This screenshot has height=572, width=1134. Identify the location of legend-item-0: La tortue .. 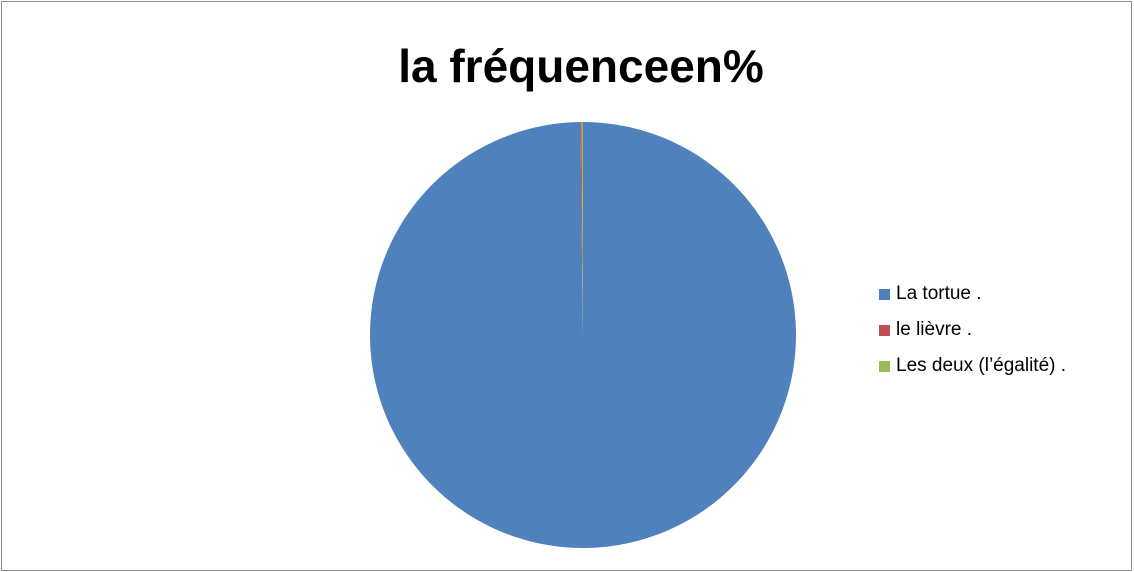
(972, 294).